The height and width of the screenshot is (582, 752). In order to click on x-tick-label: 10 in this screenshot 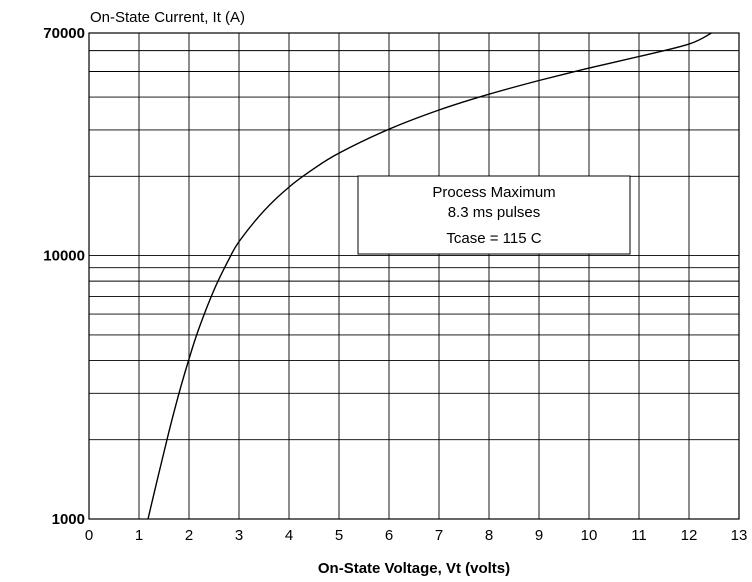, I will do `click(589, 535)`.